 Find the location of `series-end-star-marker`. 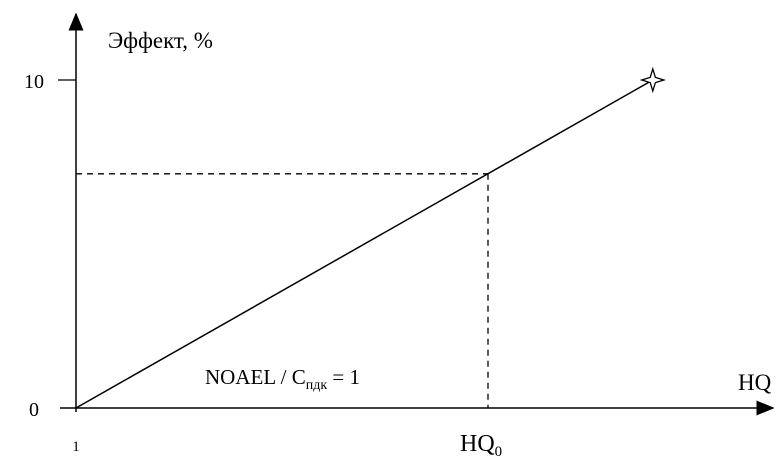

series-end-star-marker is located at coordinates (652, 80).